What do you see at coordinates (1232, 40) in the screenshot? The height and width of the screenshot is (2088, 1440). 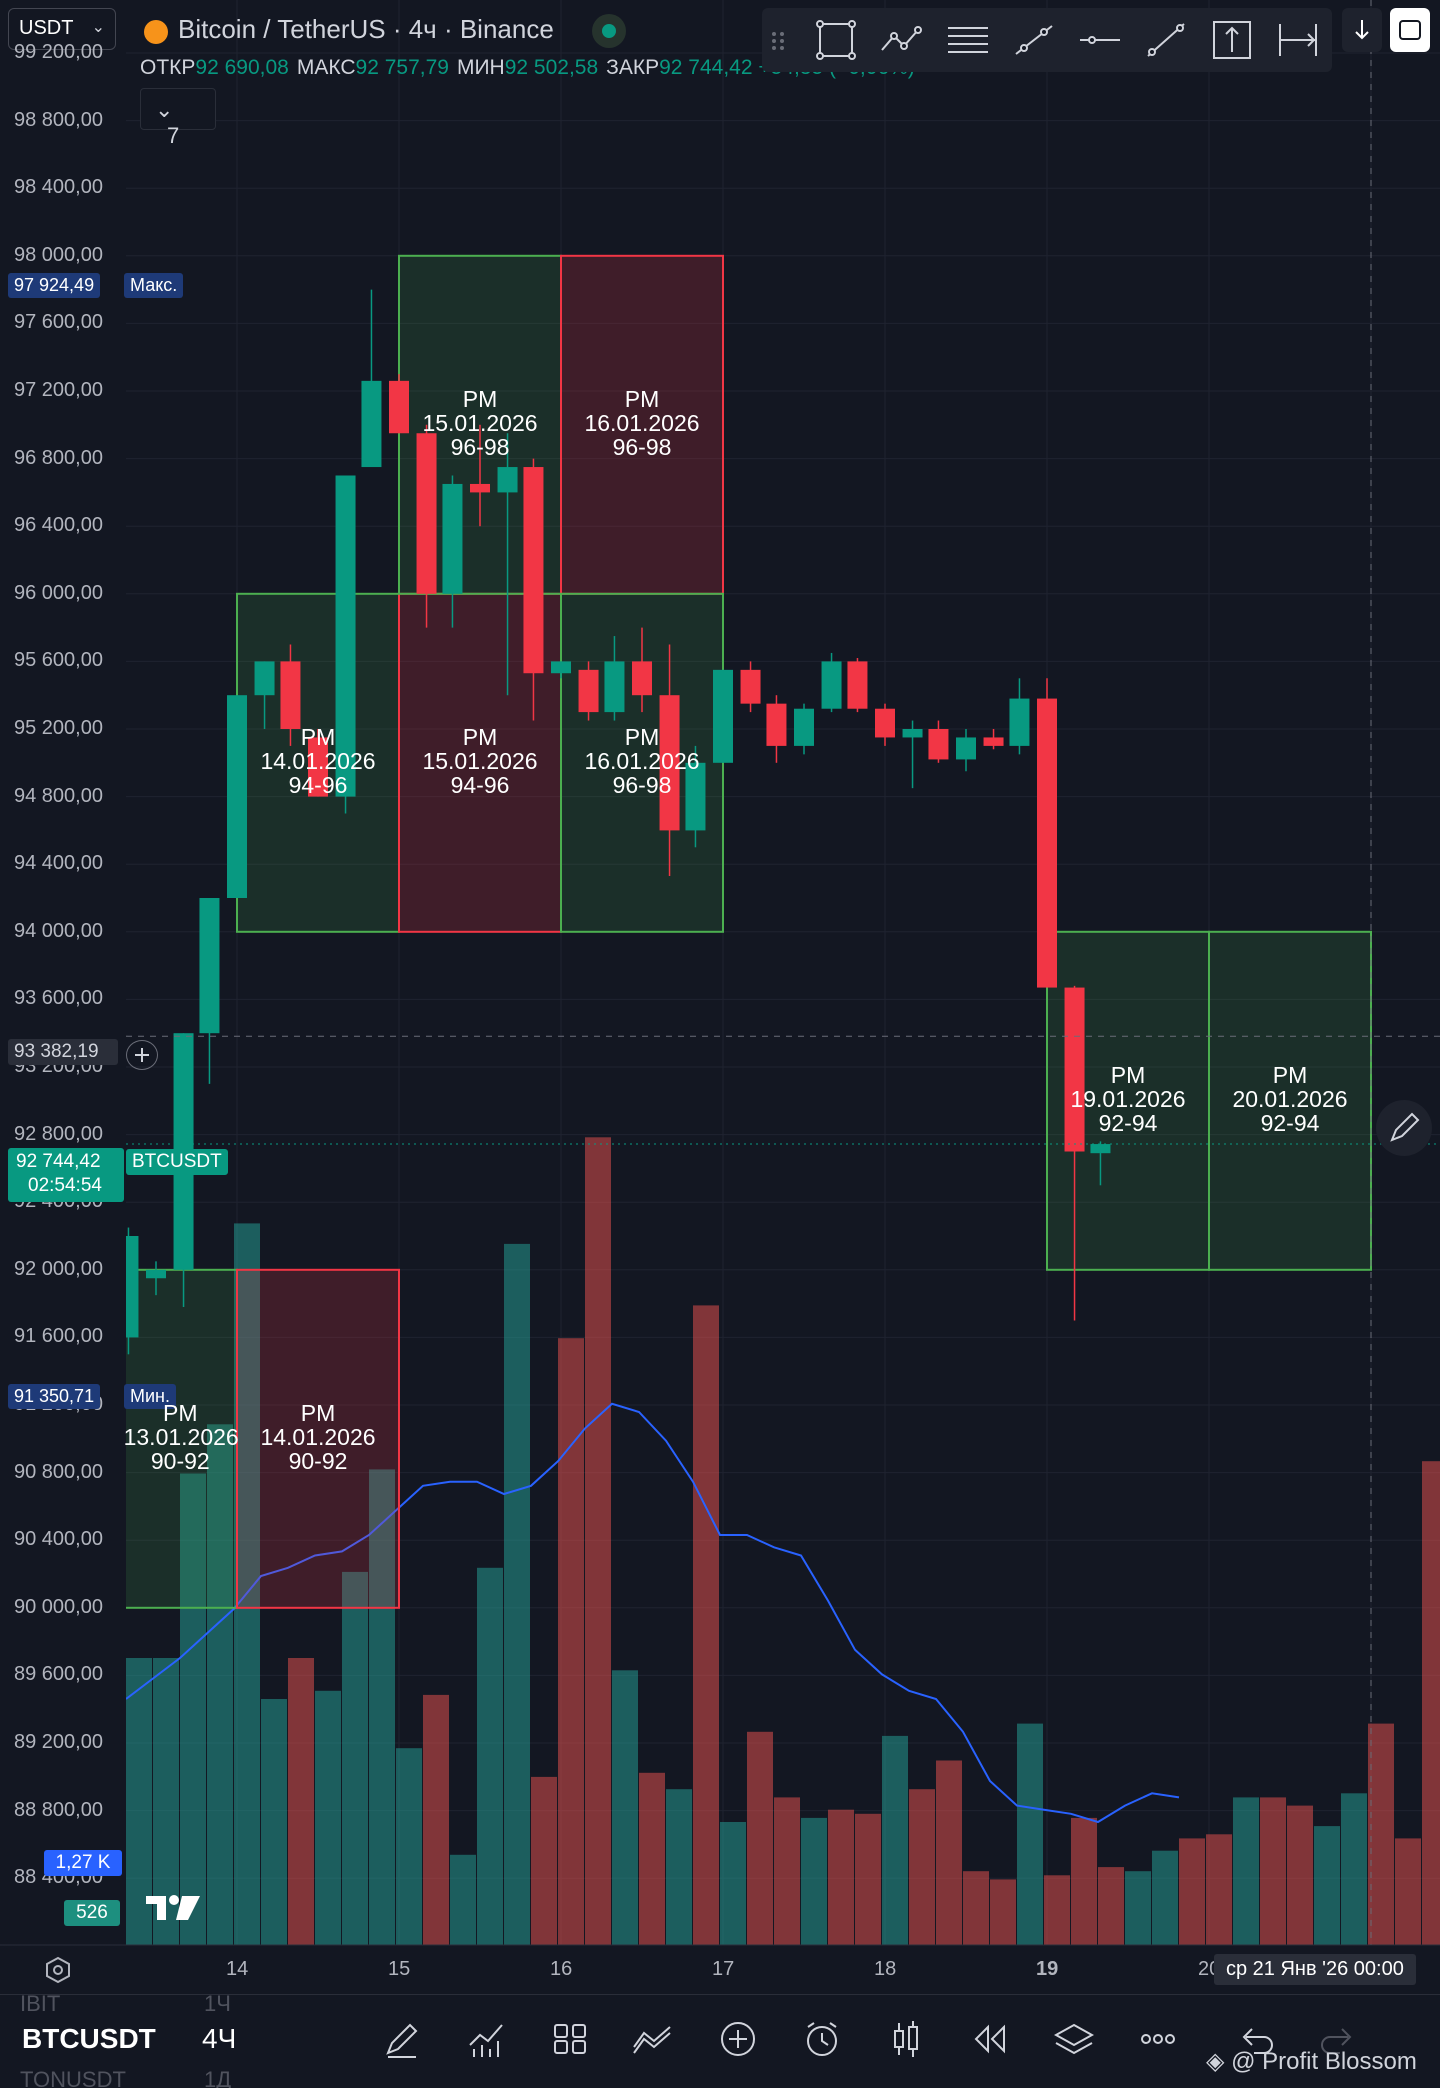 I see `price-range-icon` at bounding box center [1232, 40].